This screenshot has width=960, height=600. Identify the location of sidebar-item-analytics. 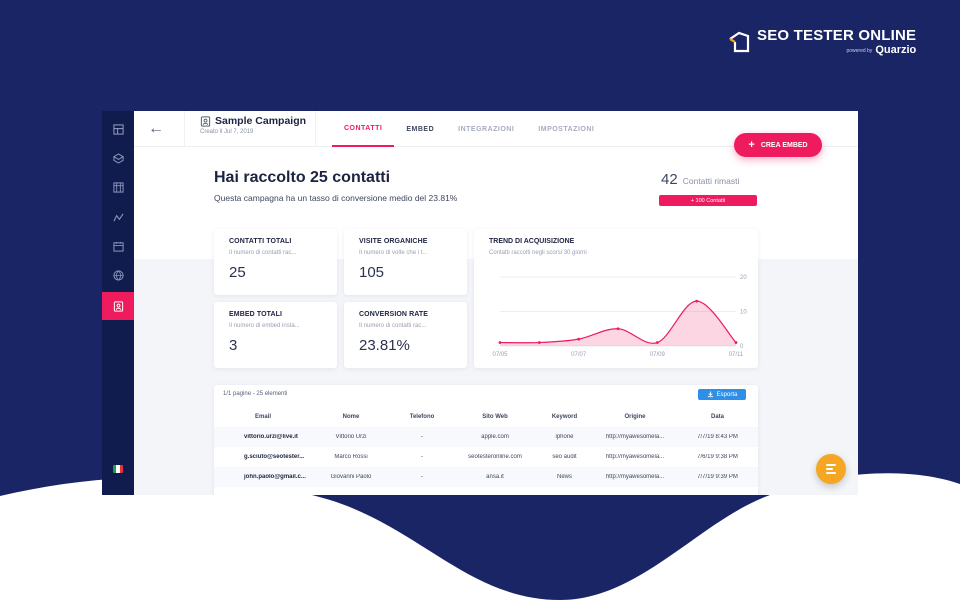
(118, 217).